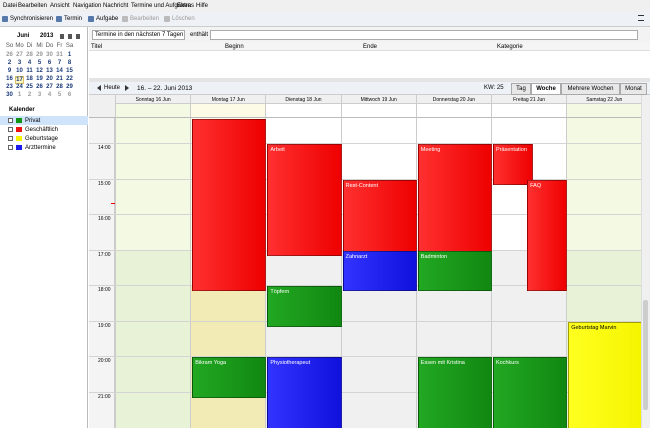 Image resolution: width=650 pixels, height=428 pixels. I want to click on day-number: 11, so click(29, 71).